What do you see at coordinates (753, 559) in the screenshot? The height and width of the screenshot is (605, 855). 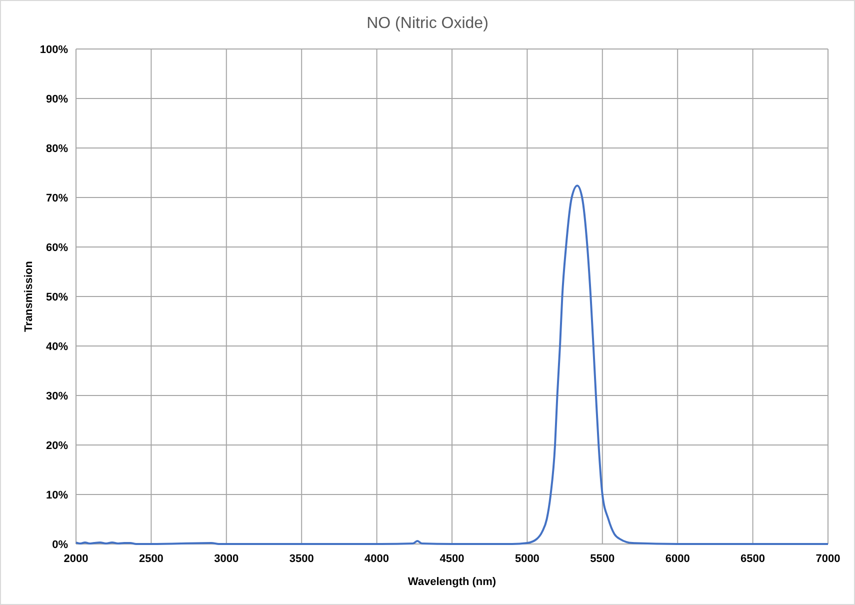 I see `x-tick-label: 6500` at bounding box center [753, 559].